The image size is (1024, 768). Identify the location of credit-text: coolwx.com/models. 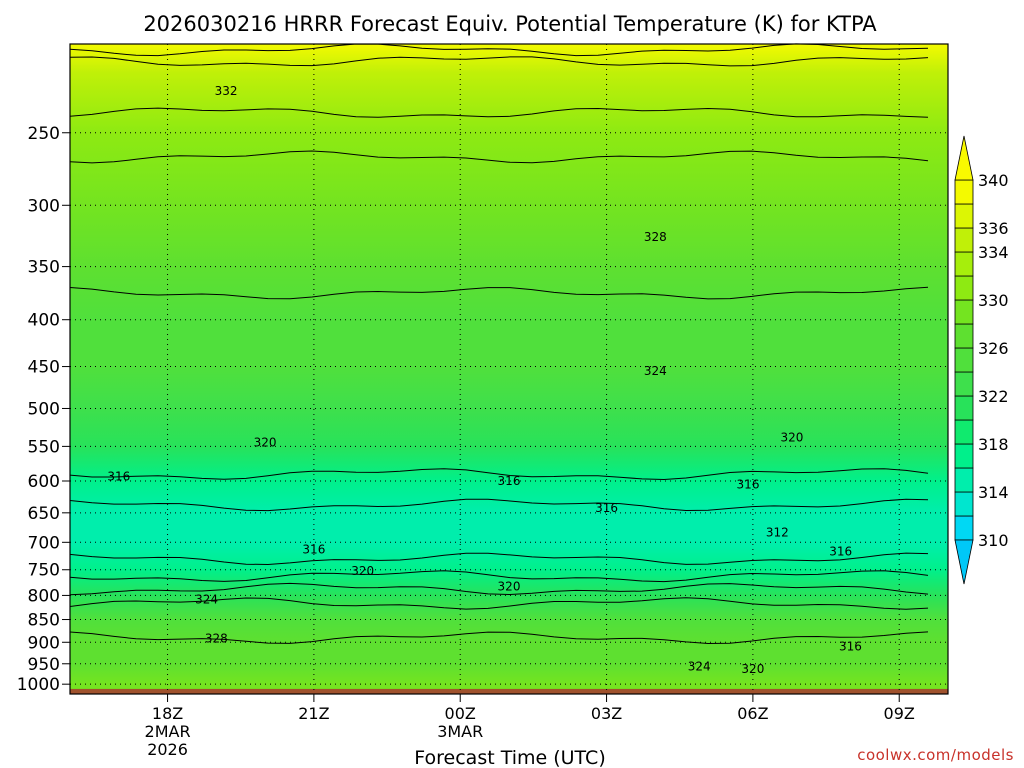
(935, 755).